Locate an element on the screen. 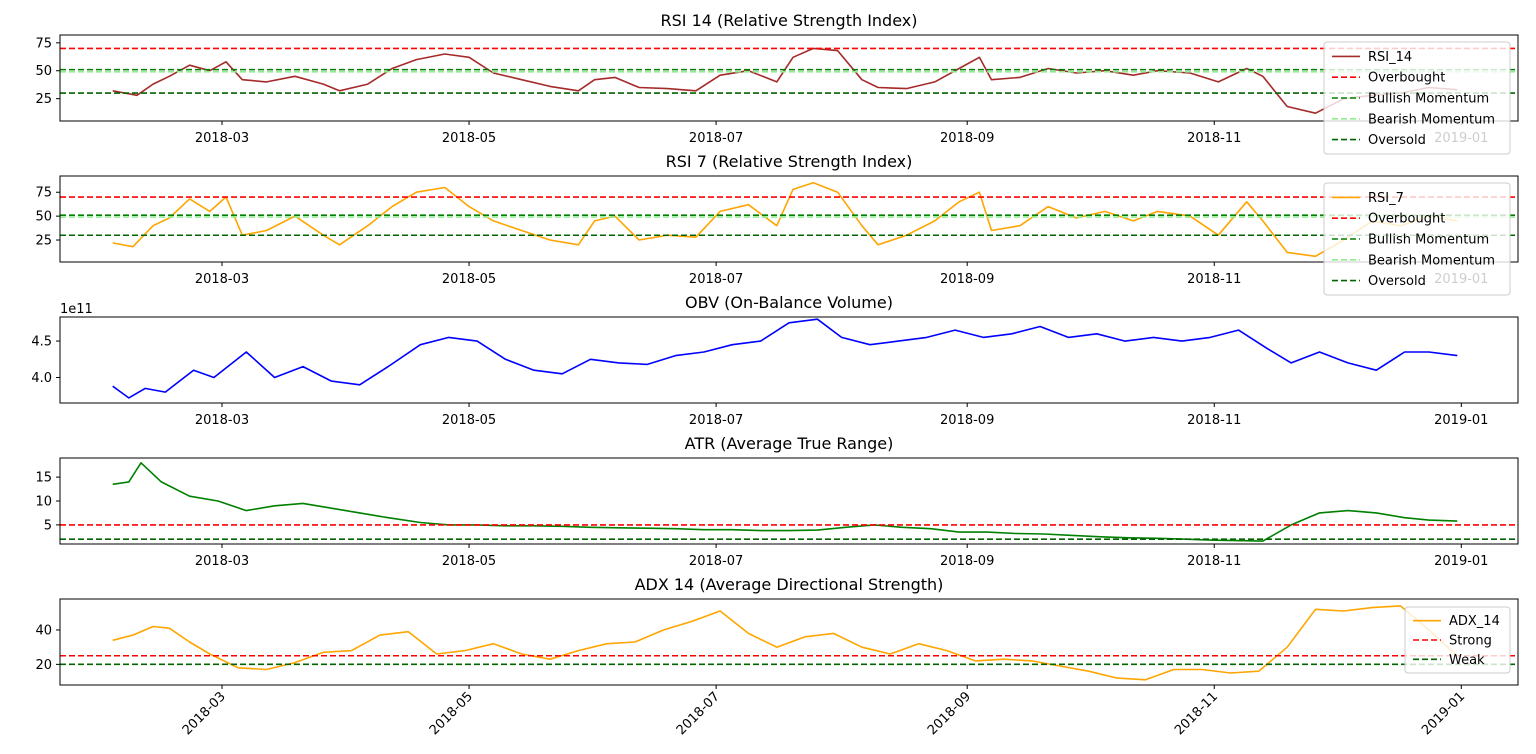 This screenshot has width=1536, height=754. legend: ADX_14 Strong Weak is located at coordinates (1457, 640).